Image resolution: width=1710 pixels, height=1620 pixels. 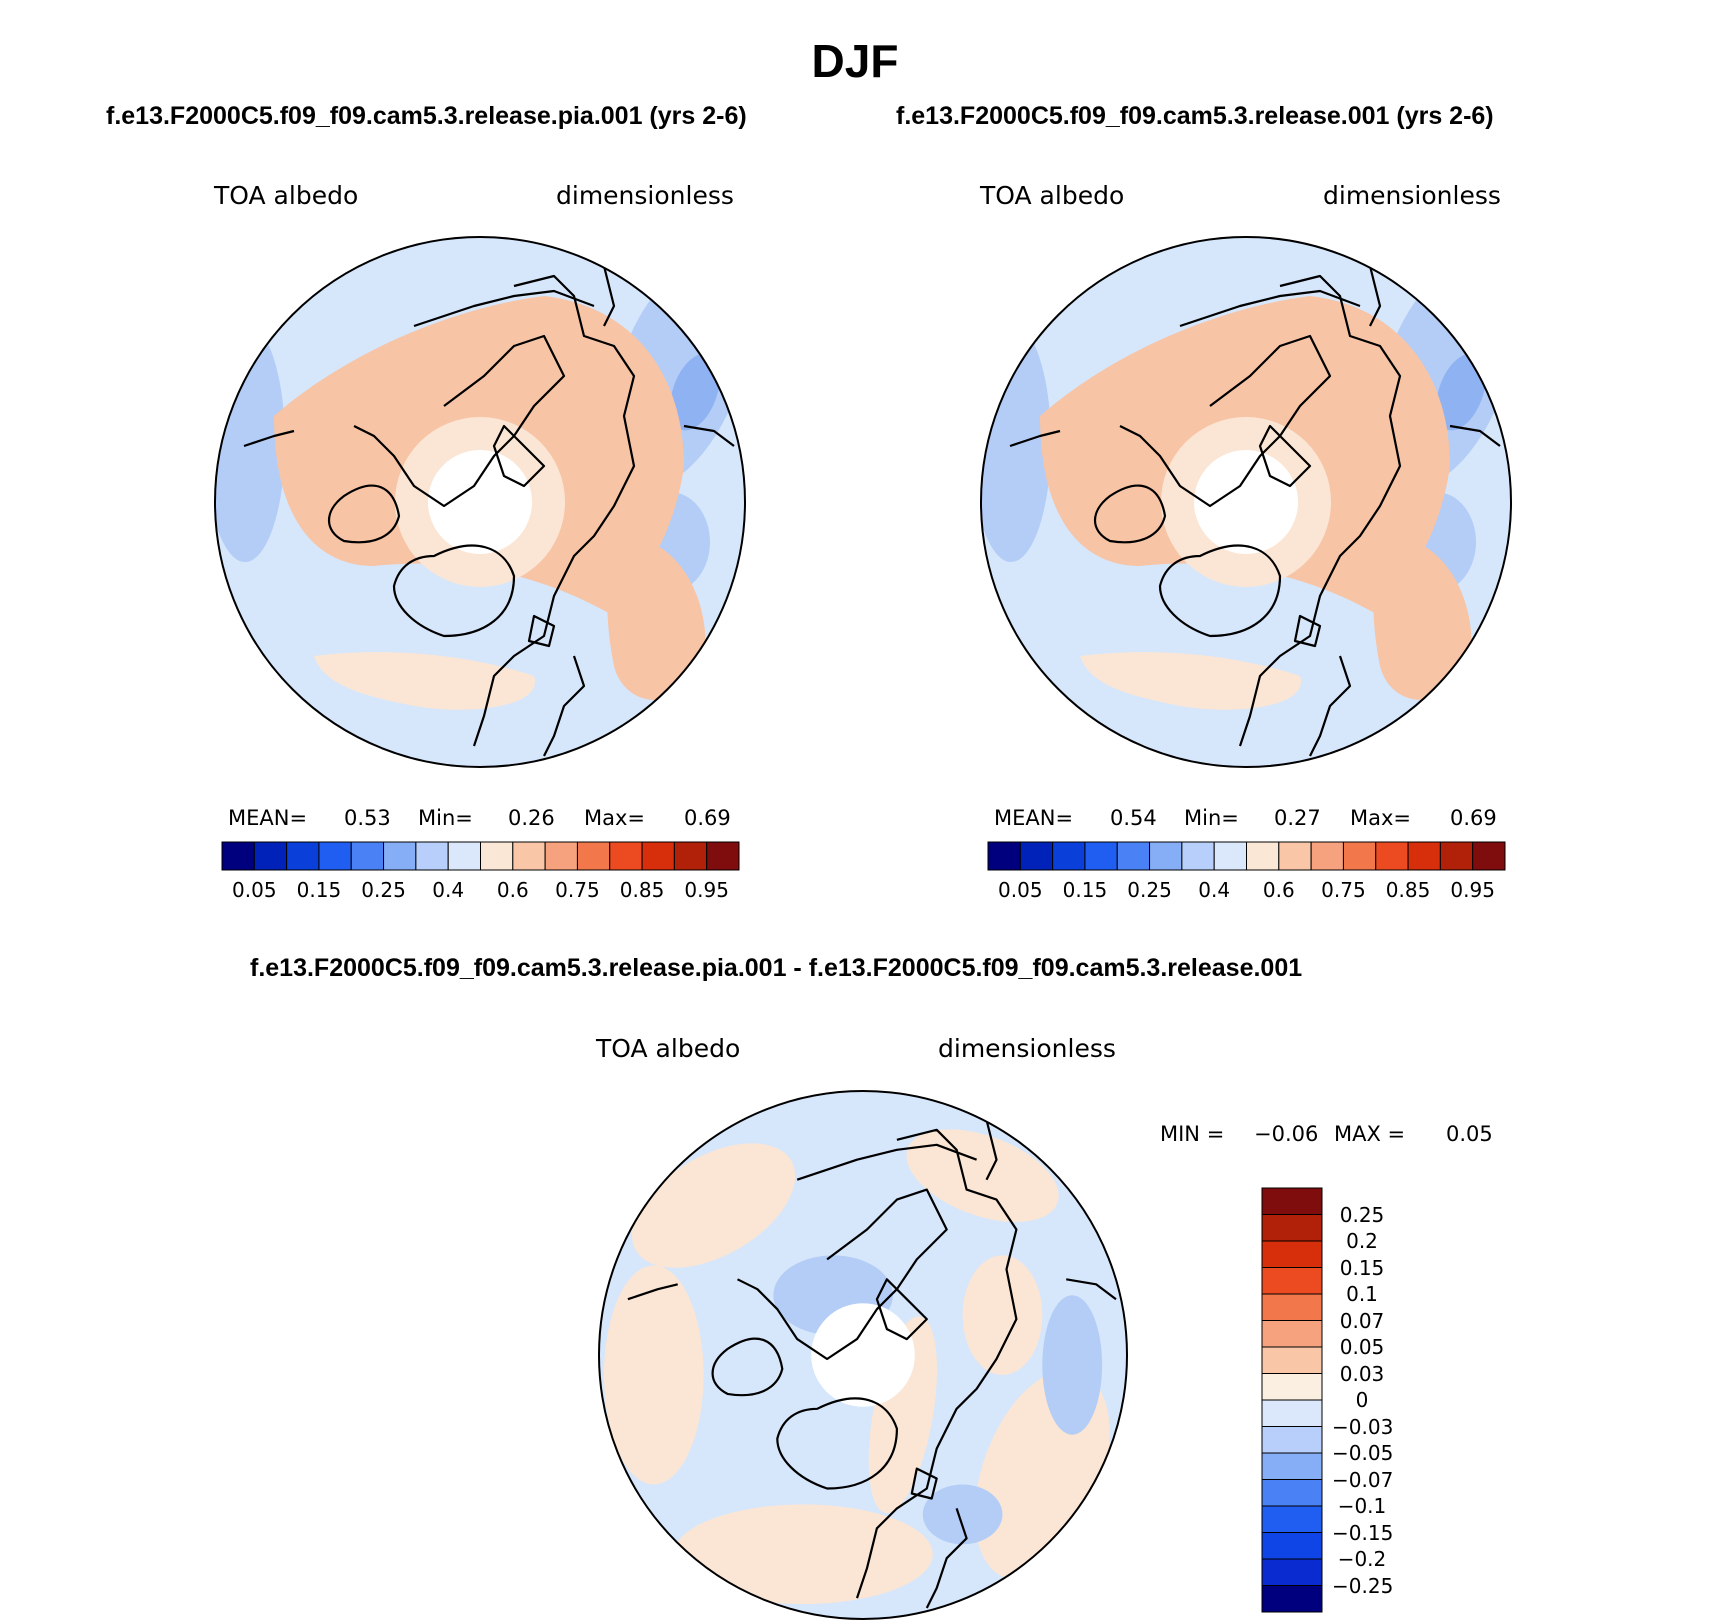 I want to click on colorbar-tick-label: 0.03, so click(x=1362, y=1373).